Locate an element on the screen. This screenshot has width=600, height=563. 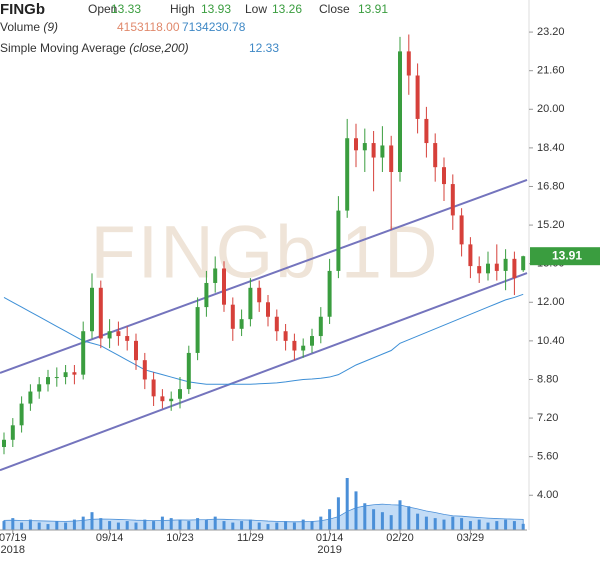
low-value: 13.26 is located at coordinates (287, 9).